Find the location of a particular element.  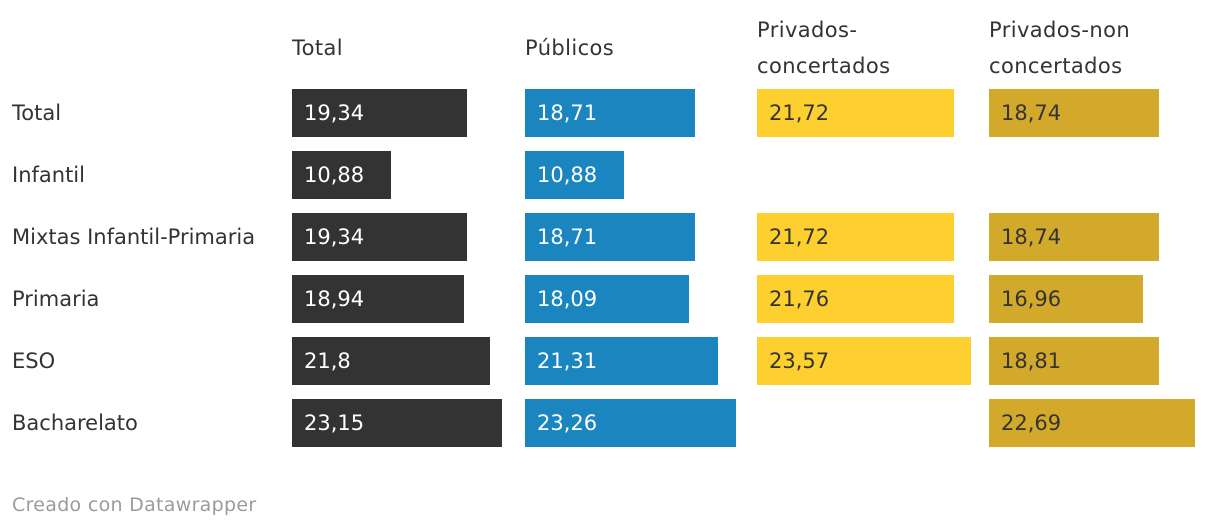

row-label-mixtas-infantil-primaria: Mixtas Infantil-Primaria is located at coordinates (134, 237).